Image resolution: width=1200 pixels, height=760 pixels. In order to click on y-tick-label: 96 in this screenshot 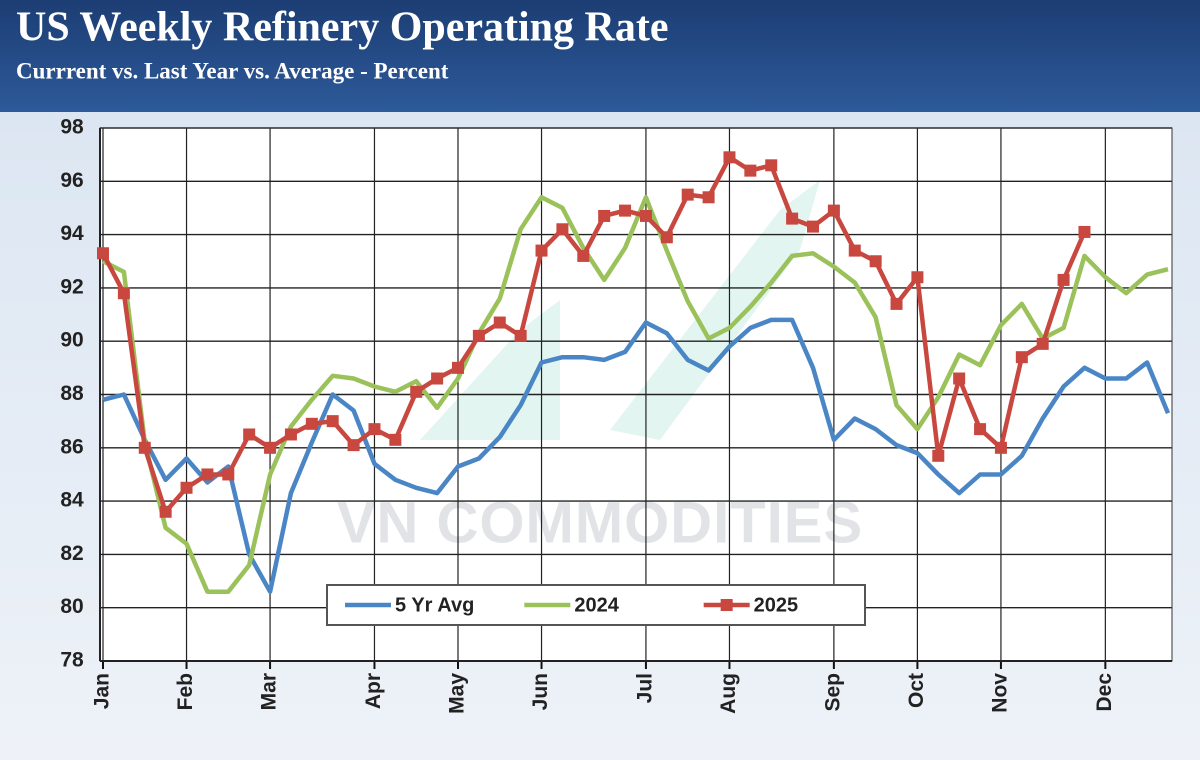, I will do `click(71, 180)`.